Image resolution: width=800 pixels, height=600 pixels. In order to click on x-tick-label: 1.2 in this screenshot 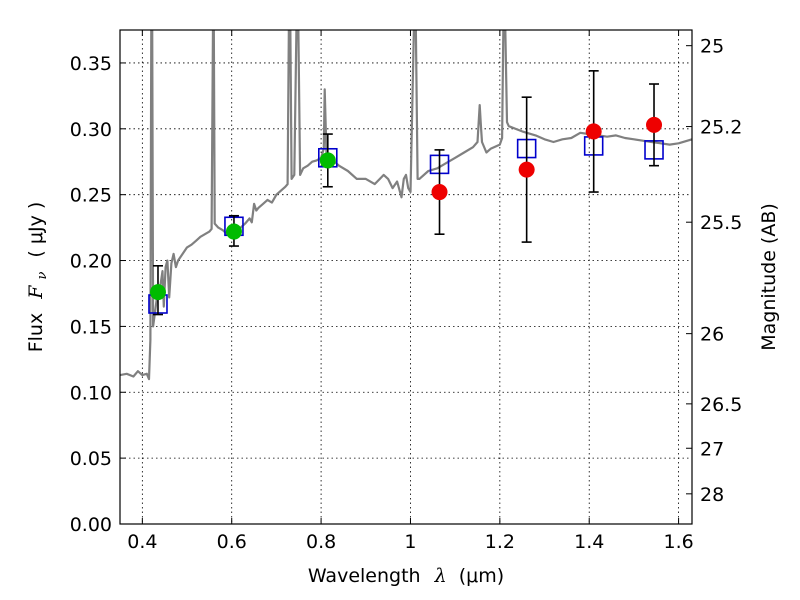, I will do `click(500, 542)`.